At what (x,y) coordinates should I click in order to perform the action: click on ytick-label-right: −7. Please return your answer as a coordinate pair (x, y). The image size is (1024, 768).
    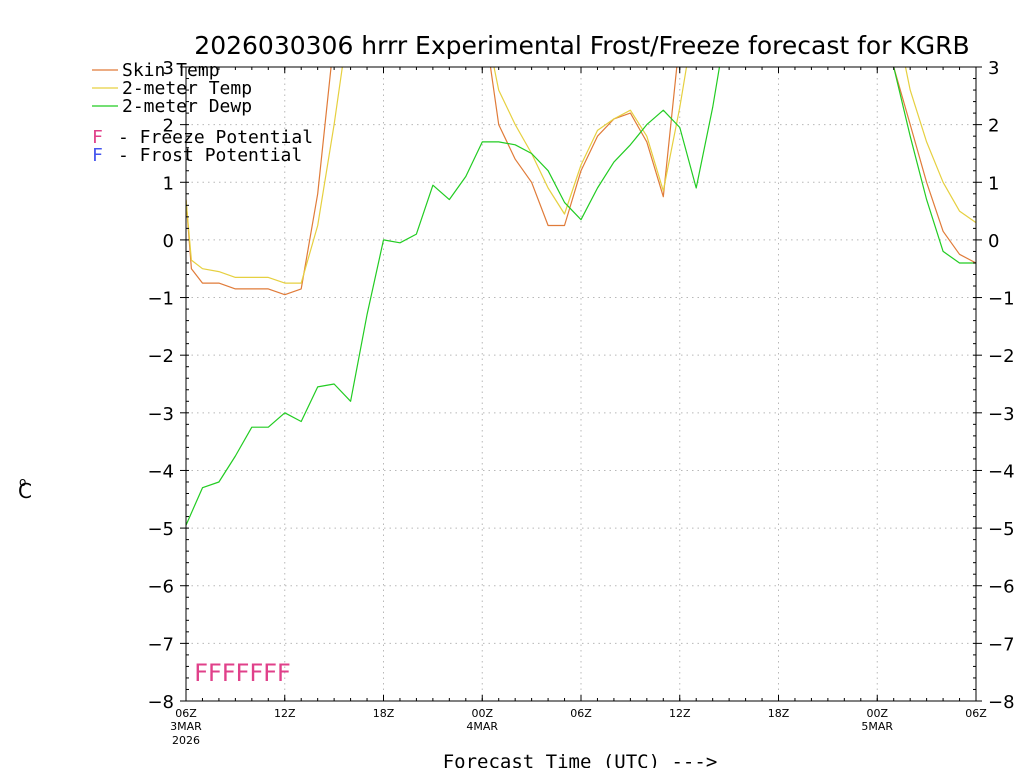
    Looking at the image, I should click on (1001, 644).